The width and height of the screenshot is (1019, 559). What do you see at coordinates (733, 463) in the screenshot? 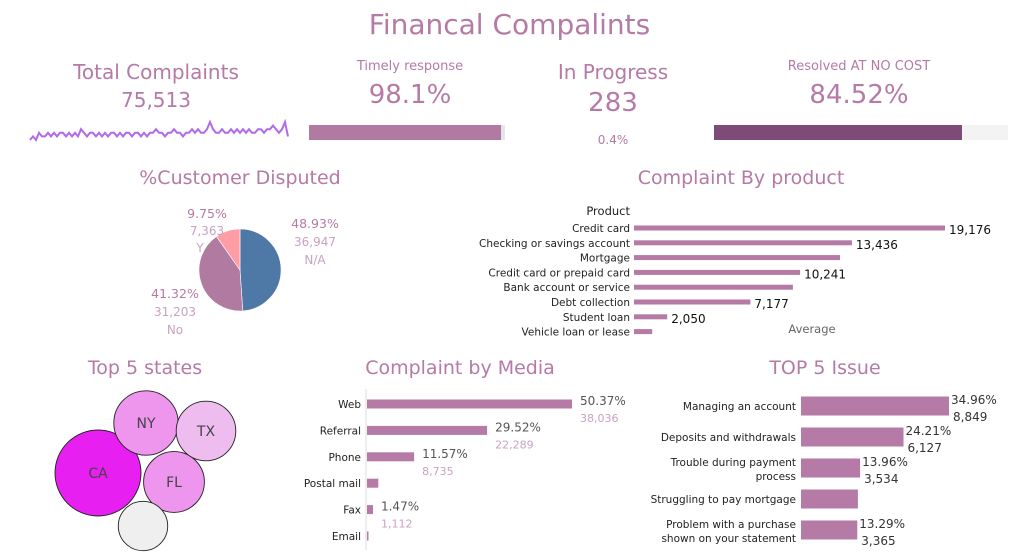
I see `issue-label-2-0: Trouble during payment` at bounding box center [733, 463].